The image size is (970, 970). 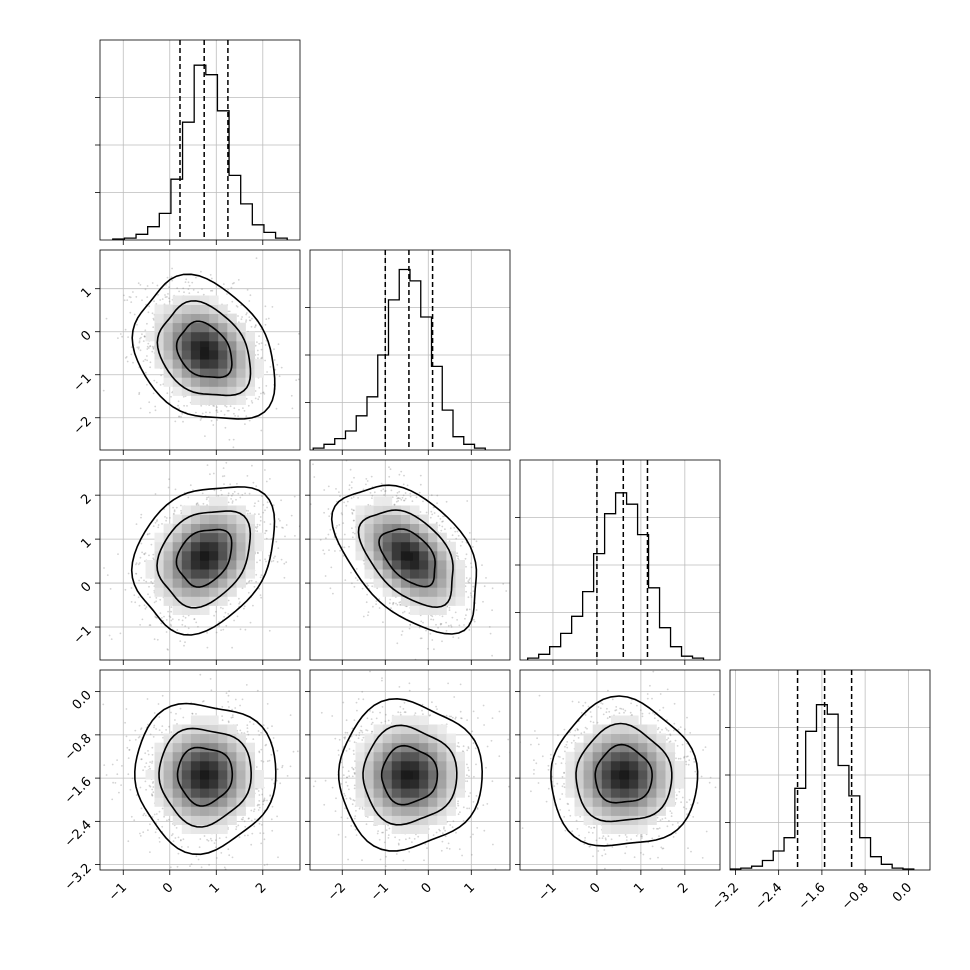 I want to click on density-peak, so click(x=204, y=556).